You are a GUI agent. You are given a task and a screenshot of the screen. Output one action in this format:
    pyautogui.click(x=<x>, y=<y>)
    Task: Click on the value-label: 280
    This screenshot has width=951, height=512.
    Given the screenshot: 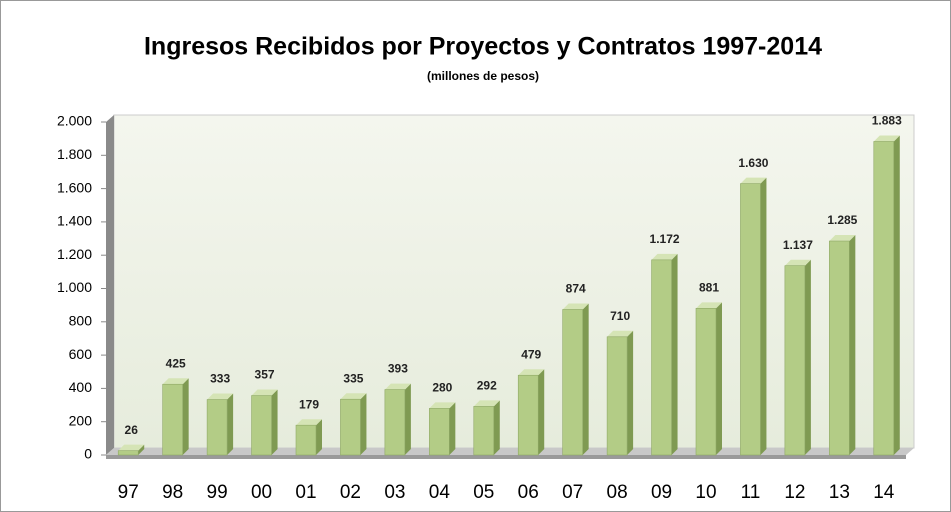 What is the action you would take?
    pyautogui.click(x=442, y=388)
    